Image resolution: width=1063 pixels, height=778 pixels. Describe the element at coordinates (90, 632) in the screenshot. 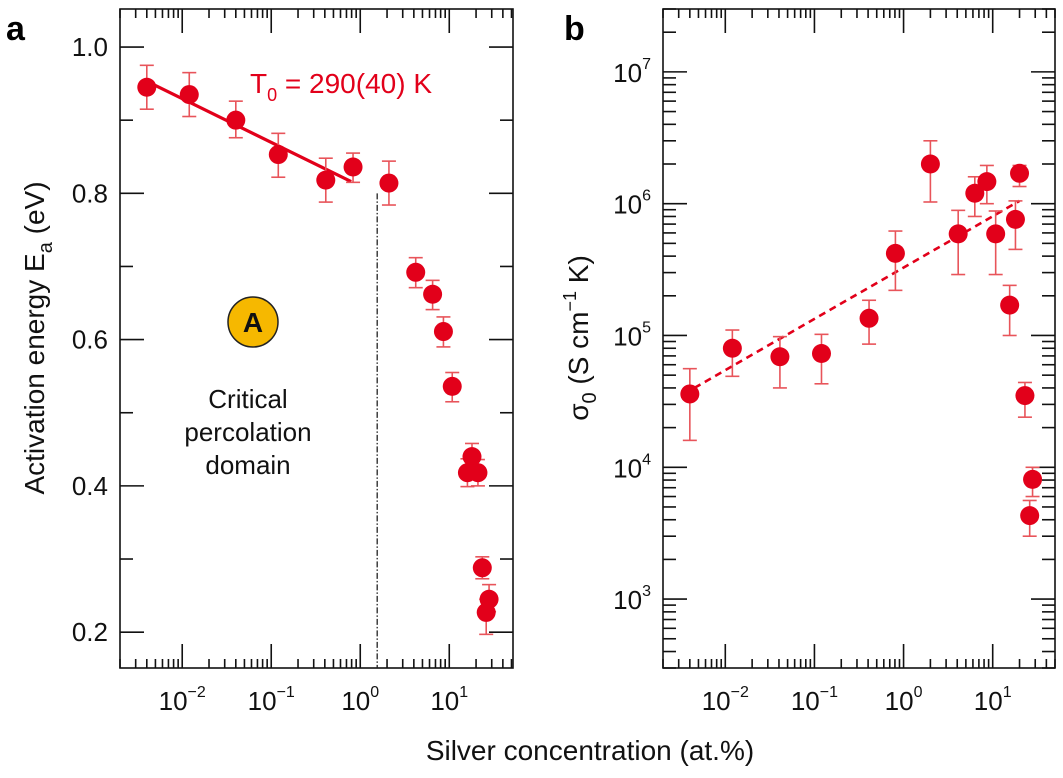

I see `y-tick-label: 0.2` at that location.